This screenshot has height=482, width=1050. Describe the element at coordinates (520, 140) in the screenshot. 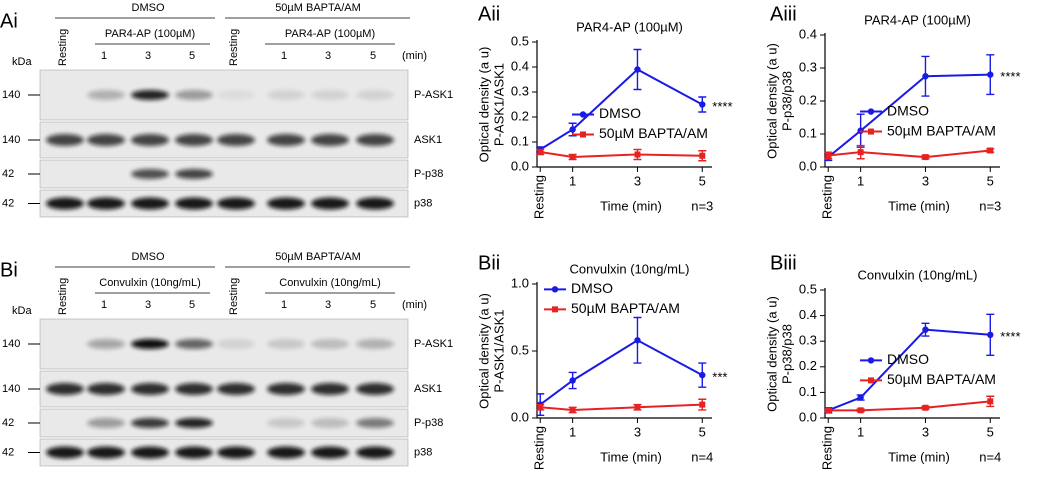

I see `y-tick-label: 0.1` at that location.